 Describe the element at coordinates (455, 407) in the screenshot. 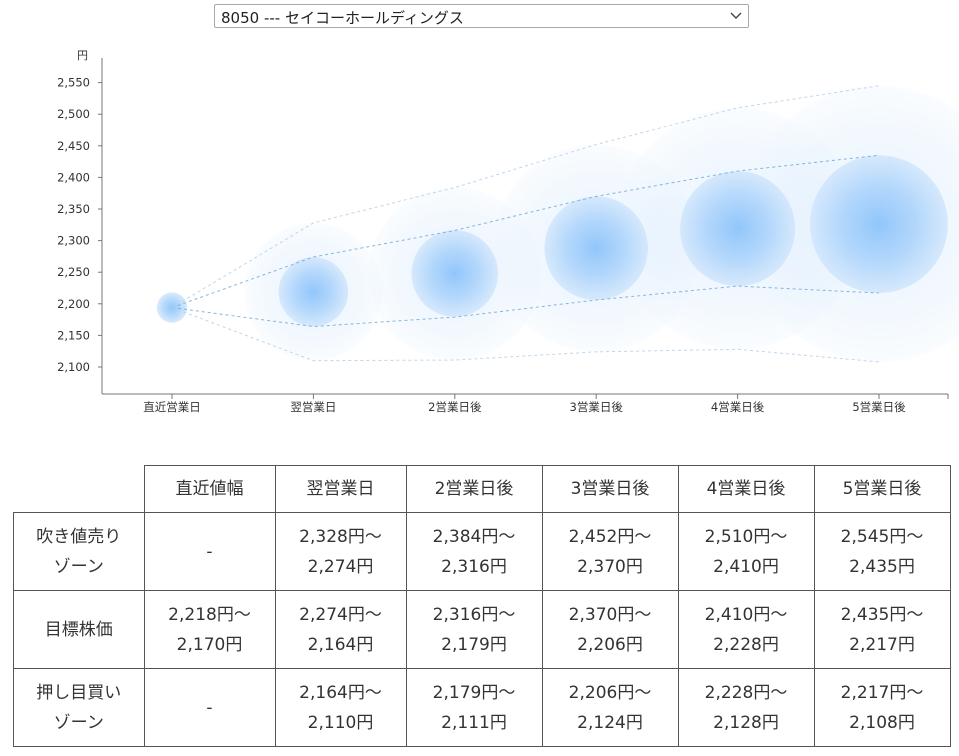

I see `x-tick-label: 2営業日後` at that location.